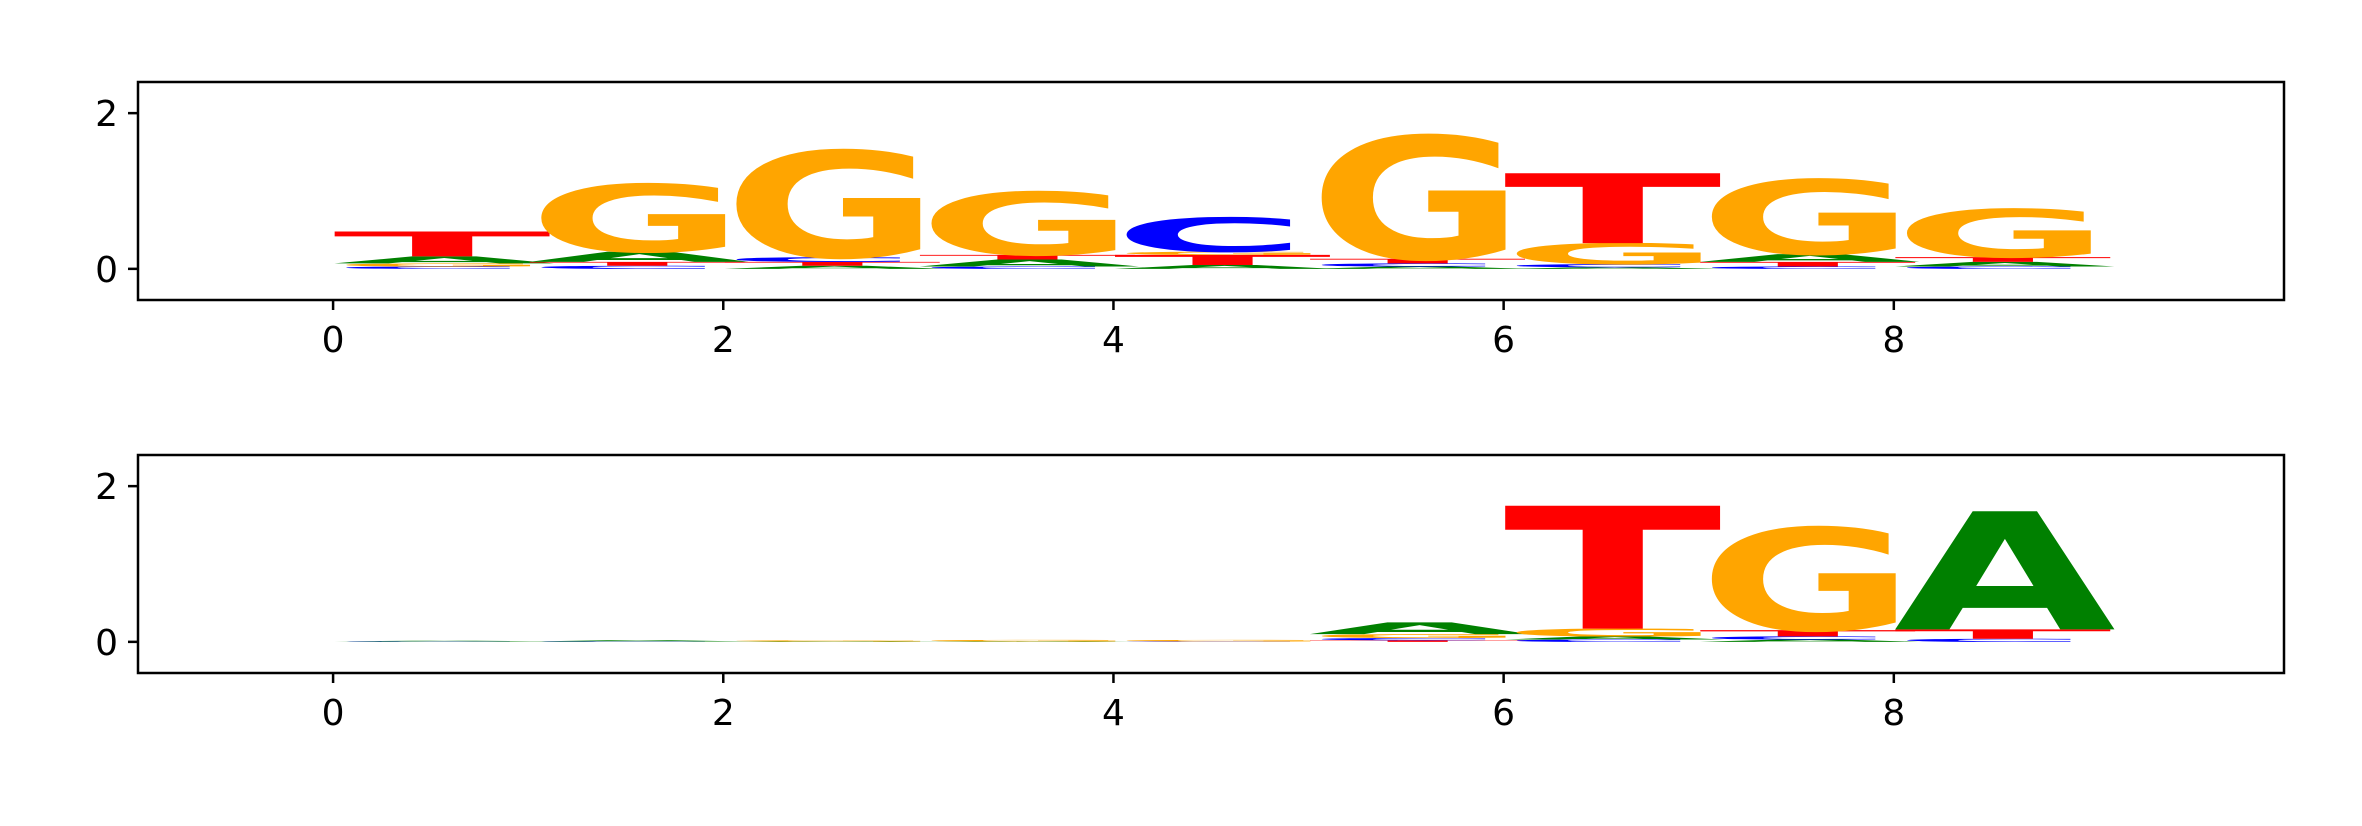  Describe the element at coordinates (832, 264) in the screenshot. I see `letter-T-pos-2: T` at that location.